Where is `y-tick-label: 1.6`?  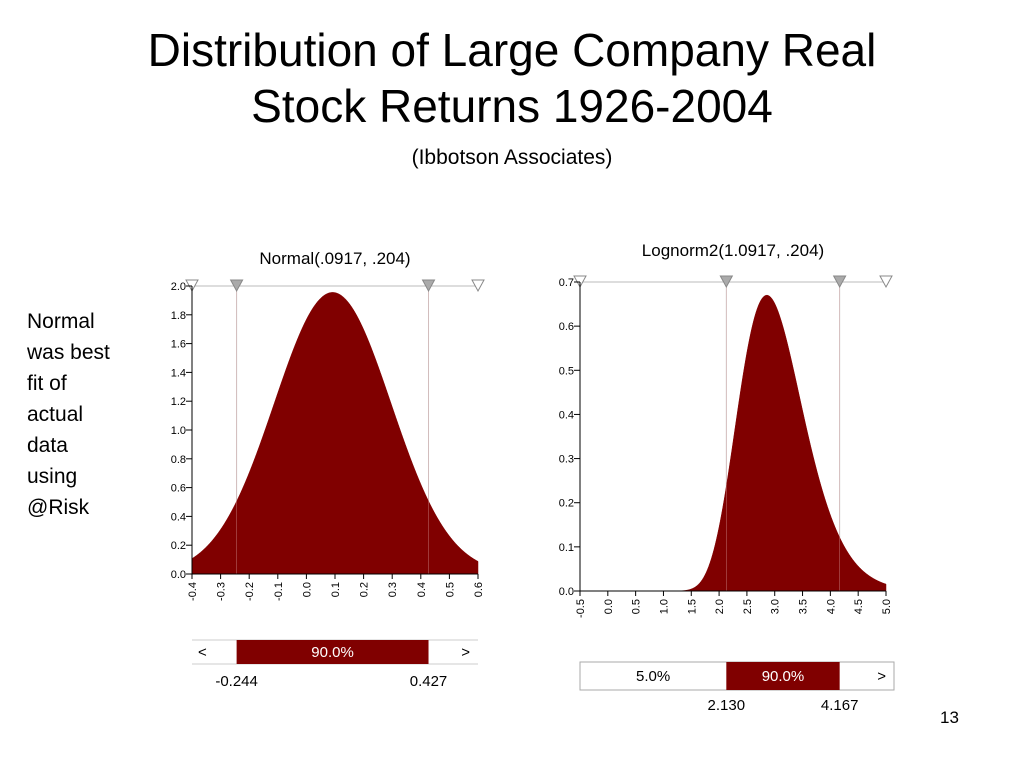 y-tick-label: 1.6 is located at coordinates (178, 345).